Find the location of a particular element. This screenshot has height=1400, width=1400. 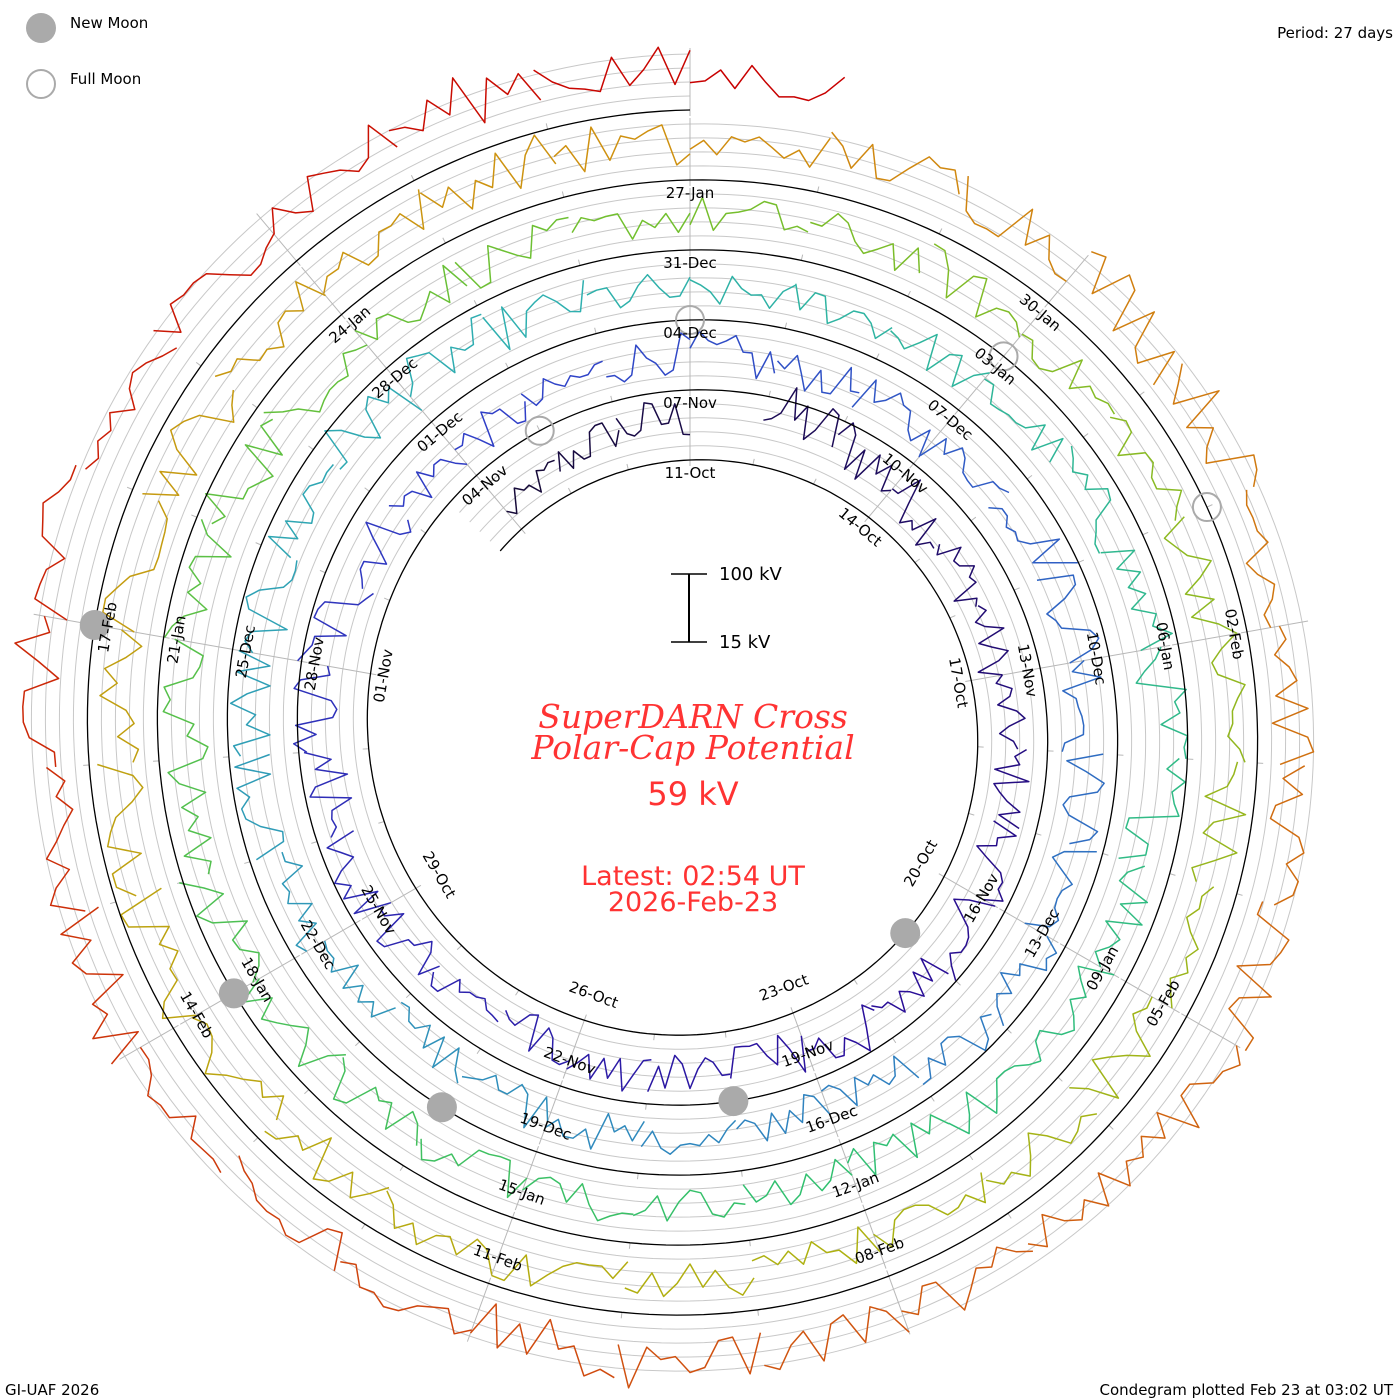

new-moon-legend-icon is located at coordinates (41, 28).